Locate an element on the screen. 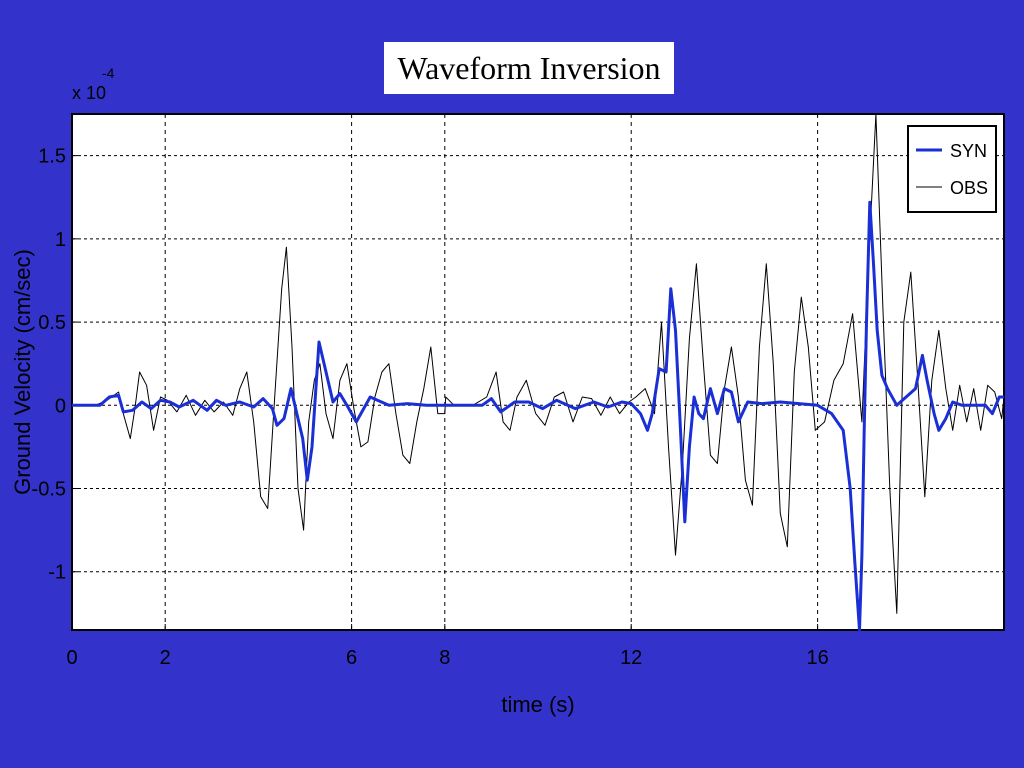 The width and height of the screenshot is (1024, 768). y-tick-label: 0.5 is located at coordinates (52, 323).